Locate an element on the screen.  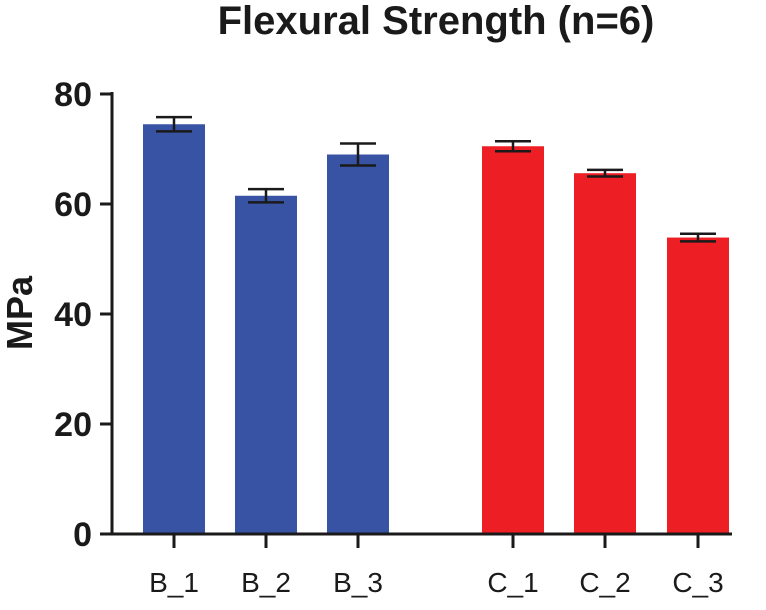
x-tick-label: C_2 is located at coordinates (604, 582).